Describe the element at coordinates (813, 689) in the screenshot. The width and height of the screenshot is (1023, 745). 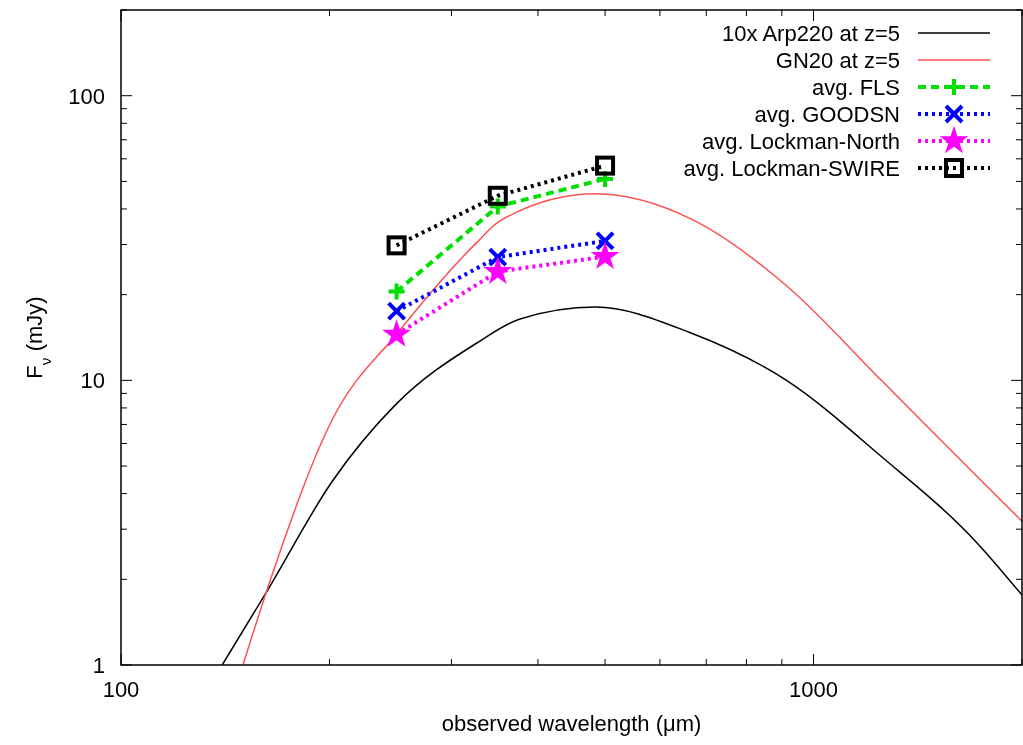
I see `x-tick-label: 1000` at that location.